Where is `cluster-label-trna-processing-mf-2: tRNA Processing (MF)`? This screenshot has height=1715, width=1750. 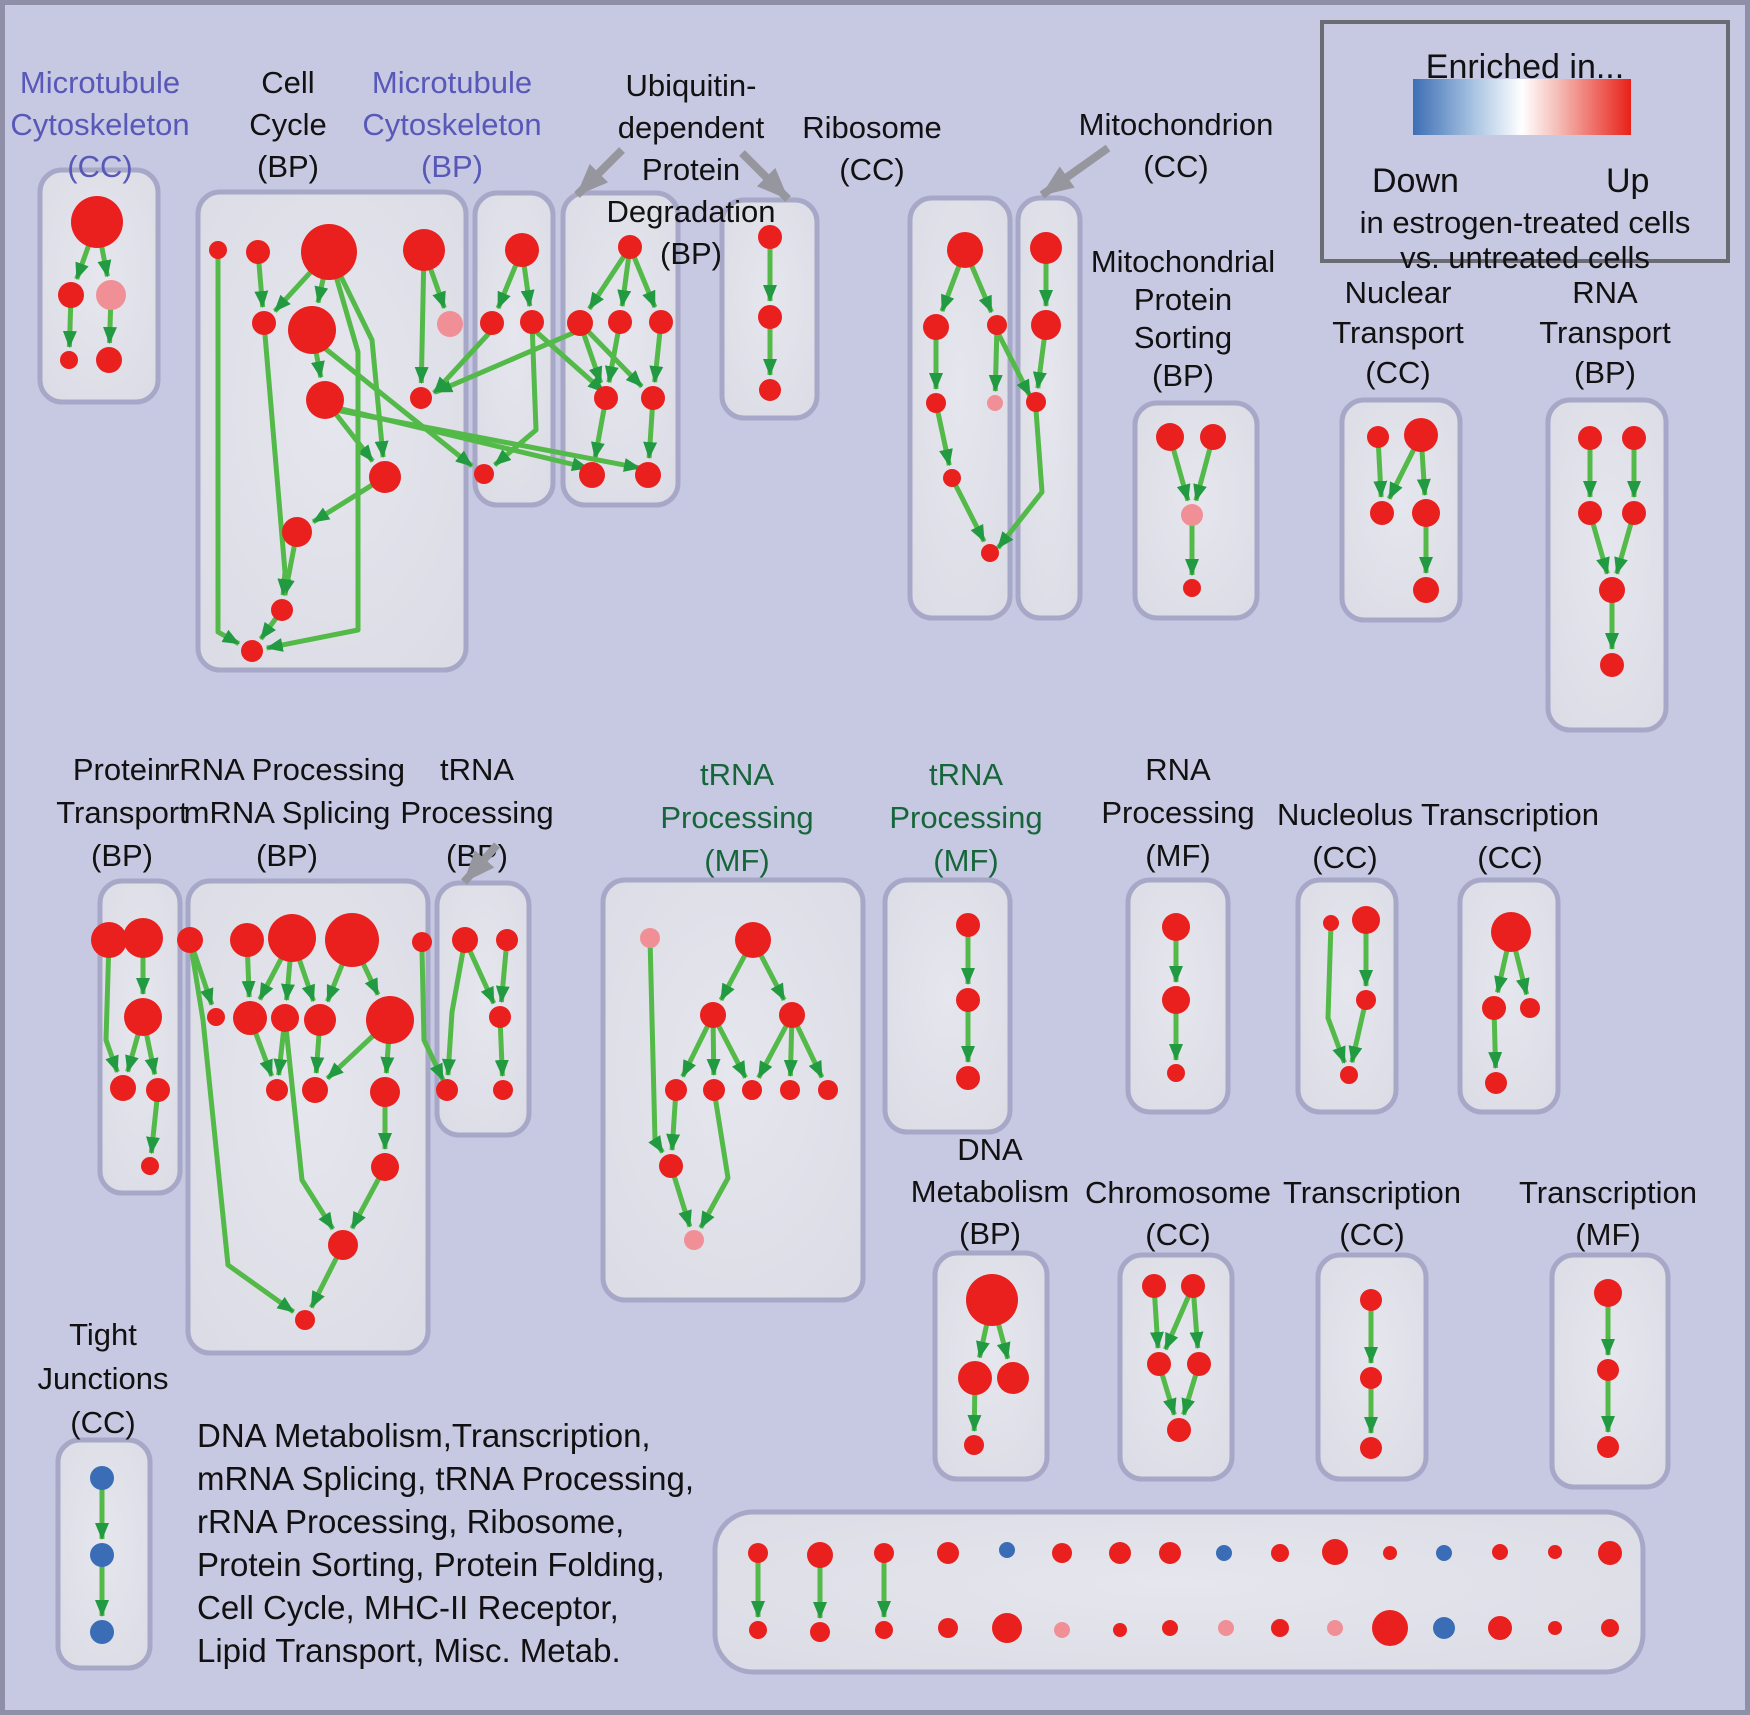
cluster-label-trna-processing-mf-2: tRNA Processing (MF) is located at coordinates (965, 817).